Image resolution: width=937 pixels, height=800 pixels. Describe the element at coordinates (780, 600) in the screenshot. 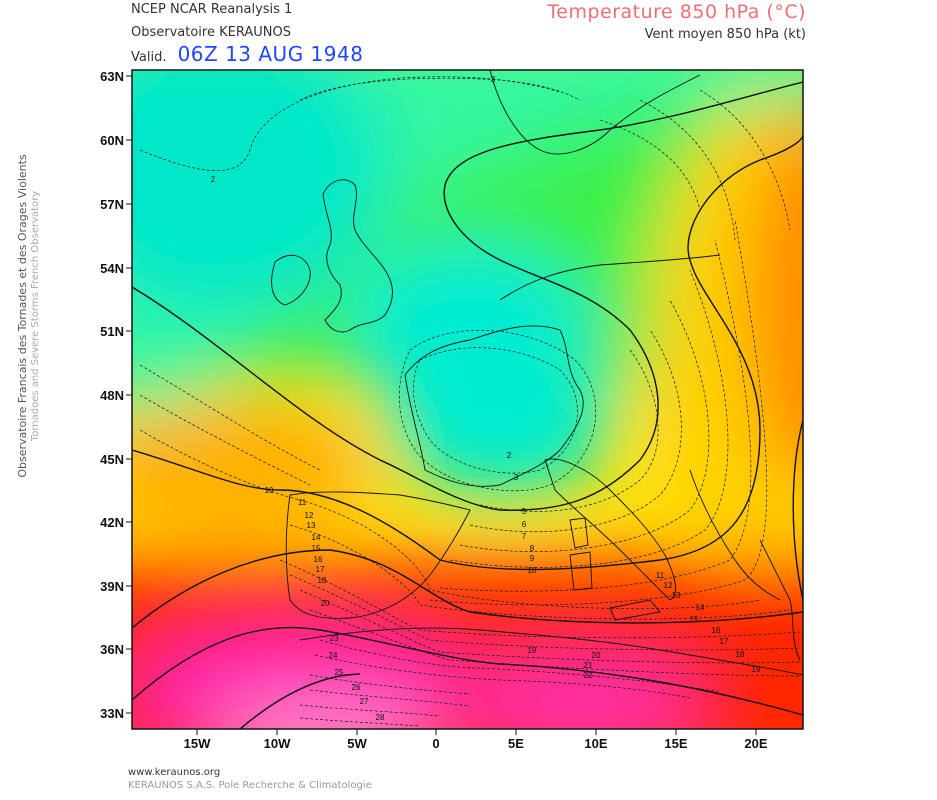

I see `coast-greece` at that location.